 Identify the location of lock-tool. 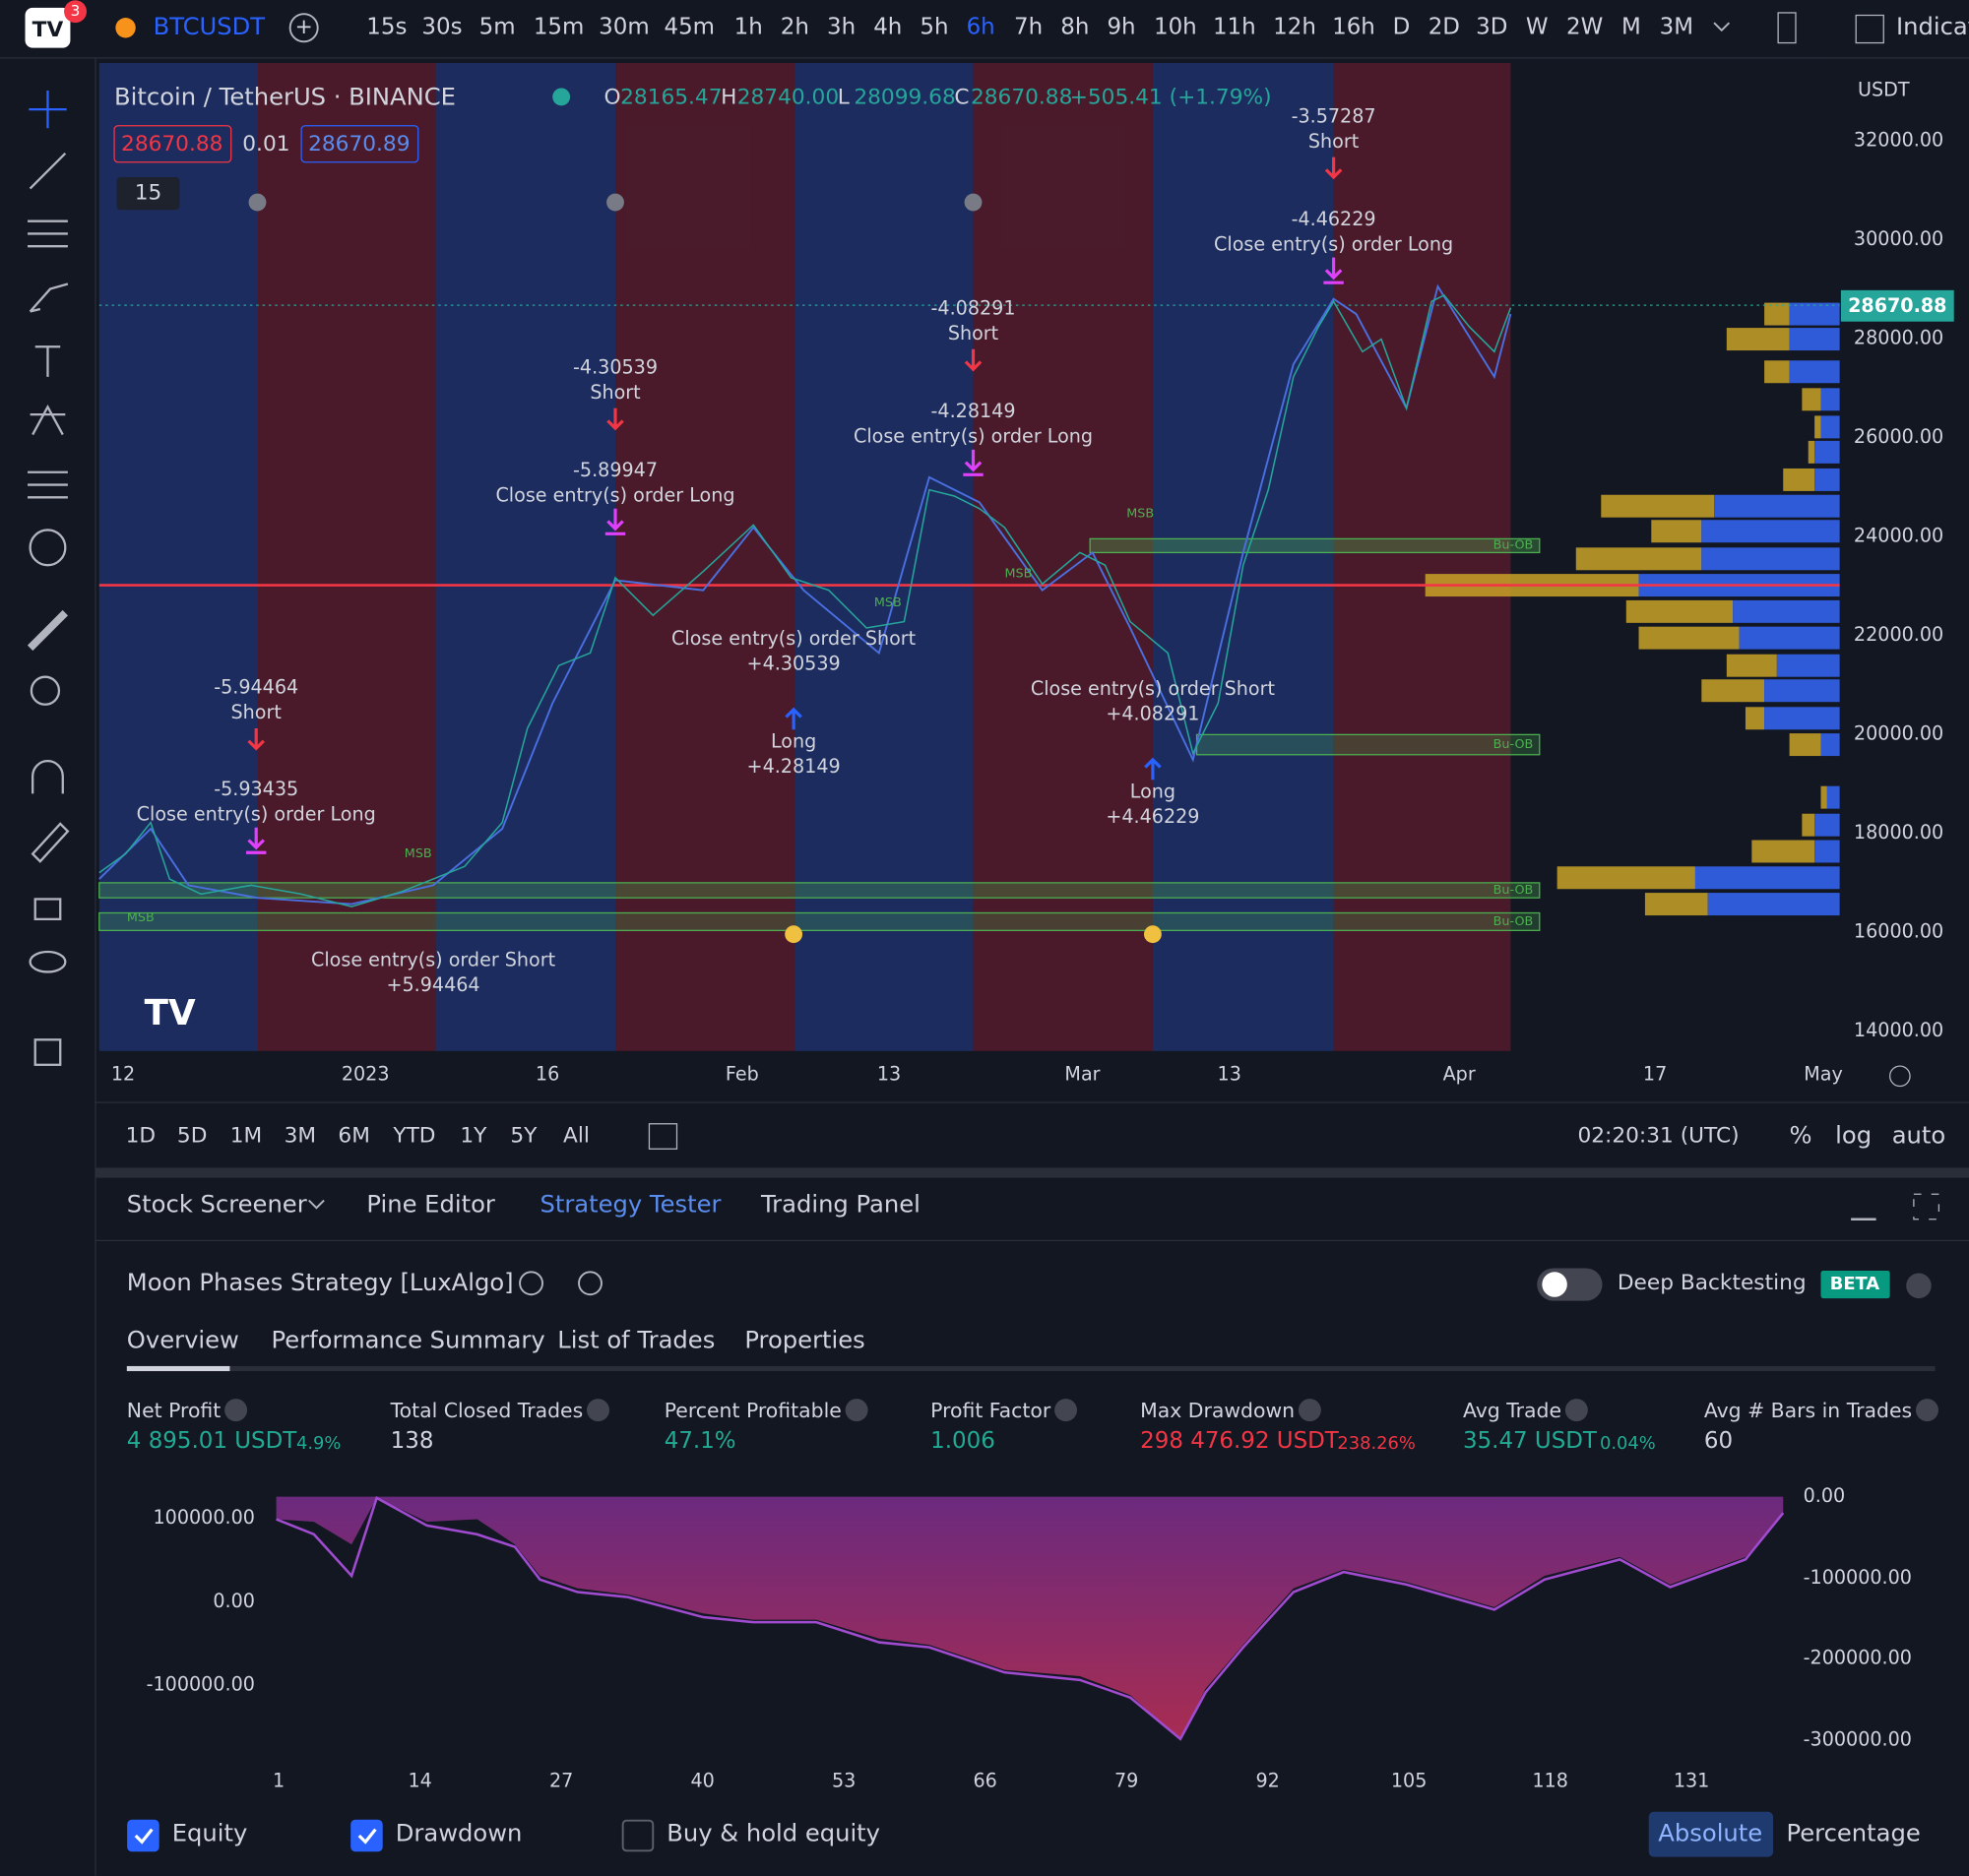
(47, 909).